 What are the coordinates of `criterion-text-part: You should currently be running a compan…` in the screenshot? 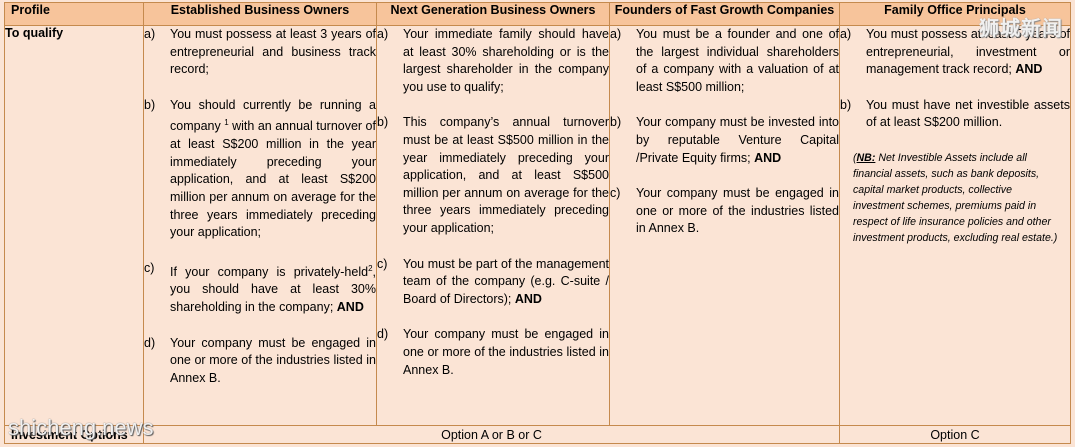 It's located at (273, 115).